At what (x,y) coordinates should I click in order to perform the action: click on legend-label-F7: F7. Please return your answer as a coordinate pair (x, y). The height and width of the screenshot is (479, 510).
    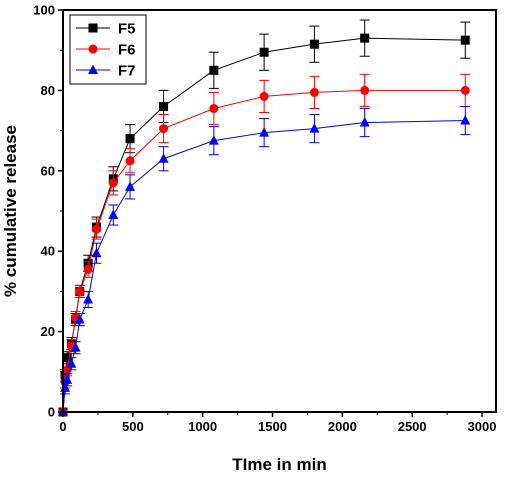
    Looking at the image, I should click on (127, 71).